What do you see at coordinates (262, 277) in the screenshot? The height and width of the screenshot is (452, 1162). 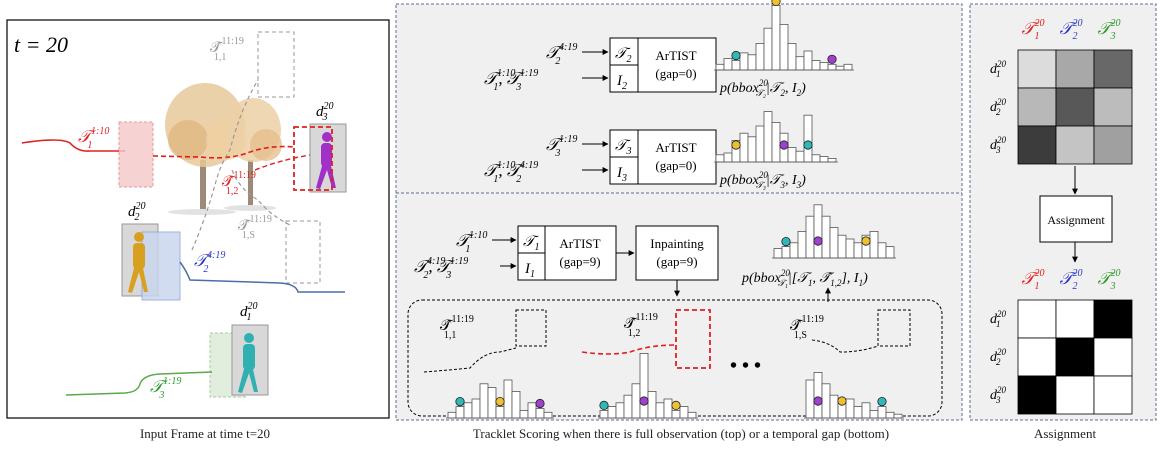 I see `tracklet-2-path` at bounding box center [262, 277].